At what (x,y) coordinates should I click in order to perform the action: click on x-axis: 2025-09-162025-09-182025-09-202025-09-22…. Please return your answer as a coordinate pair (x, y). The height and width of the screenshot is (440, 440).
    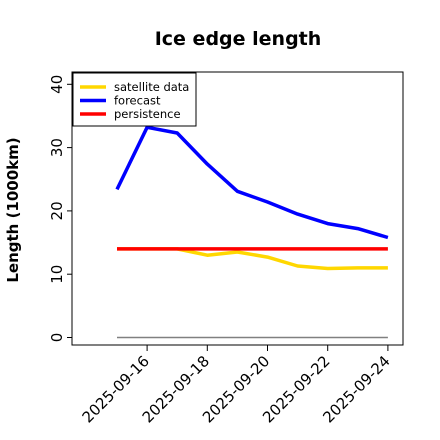
    Looking at the image, I should click on (236, 385).